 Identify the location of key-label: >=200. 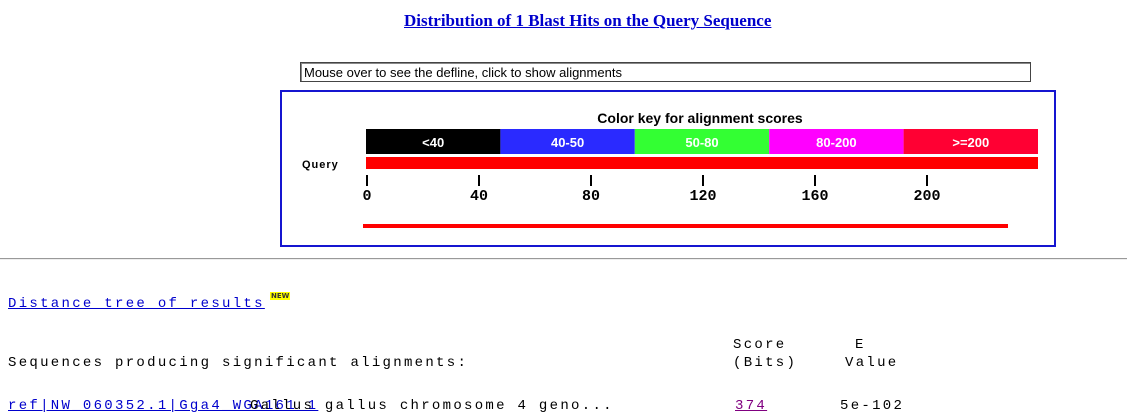
(970, 142).